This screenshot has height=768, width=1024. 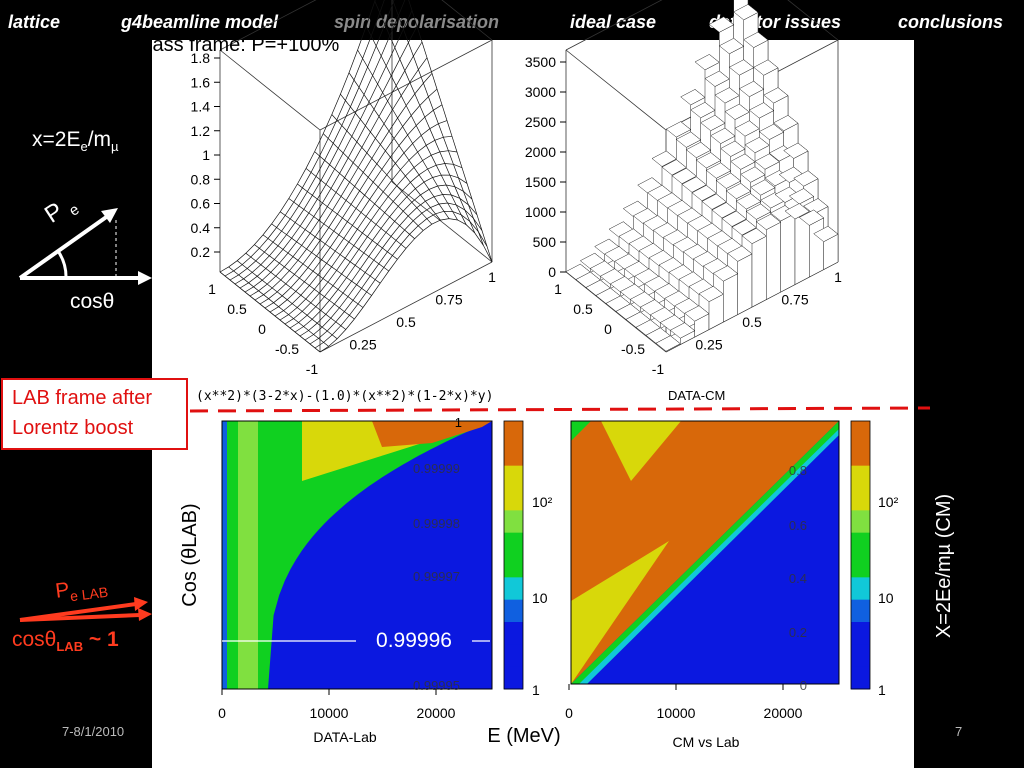 I want to click on nav-item-ideal-case: ideal case, so click(x=613, y=22).